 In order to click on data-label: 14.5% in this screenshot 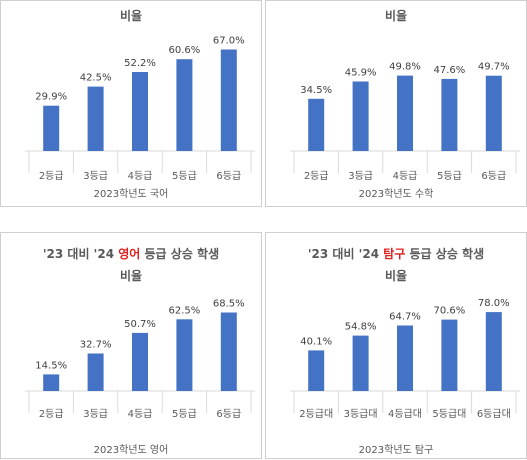, I will do `click(51, 365)`.